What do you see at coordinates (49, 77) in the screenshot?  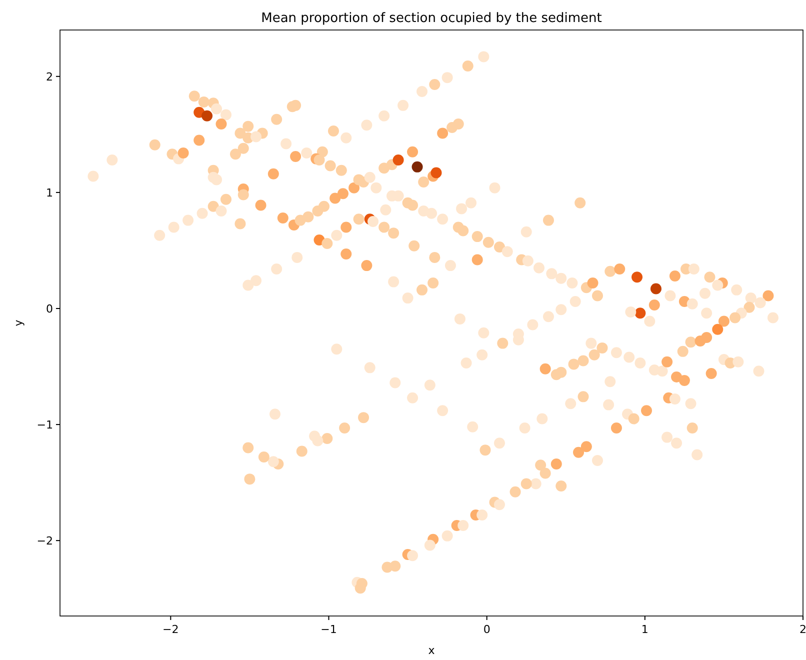 I see `y-tick-label: 2` at bounding box center [49, 77].